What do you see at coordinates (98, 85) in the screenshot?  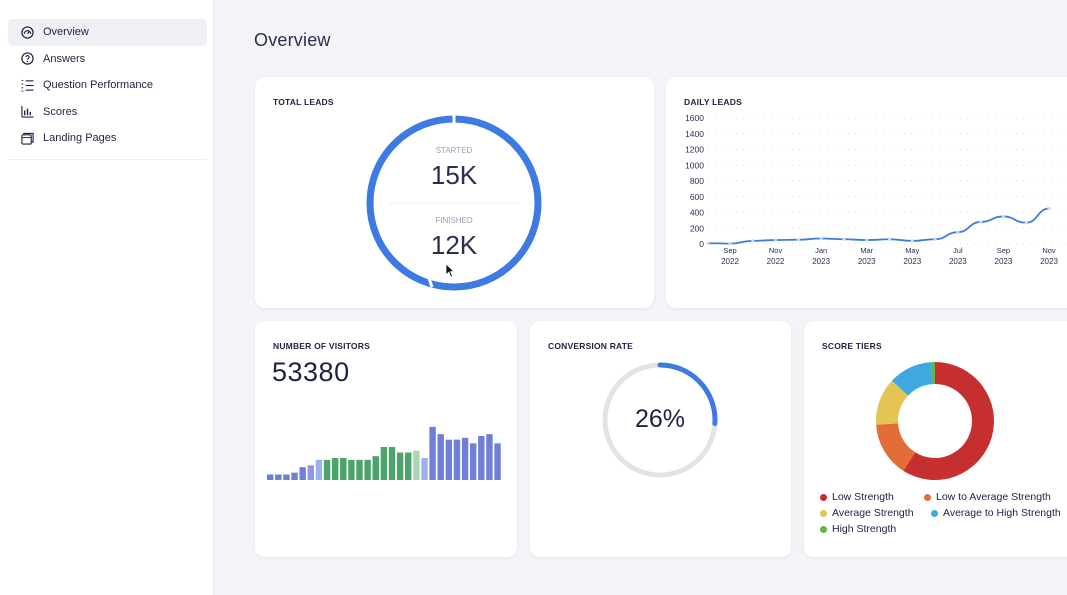 I see `sidebar-item-label: Question Performance` at bounding box center [98, 85].